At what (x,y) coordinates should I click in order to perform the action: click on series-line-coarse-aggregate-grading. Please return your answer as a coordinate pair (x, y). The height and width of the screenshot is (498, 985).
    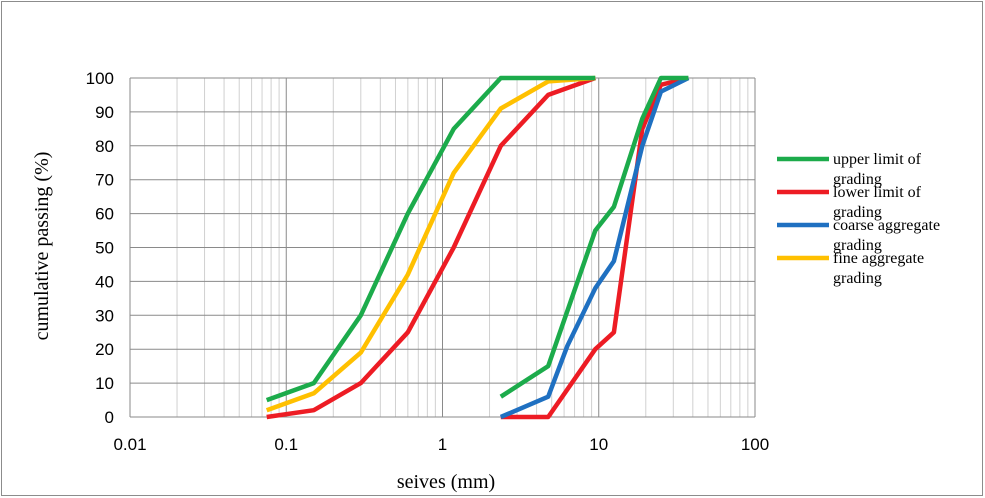
    Looking at the image, I should click on (594, 247).